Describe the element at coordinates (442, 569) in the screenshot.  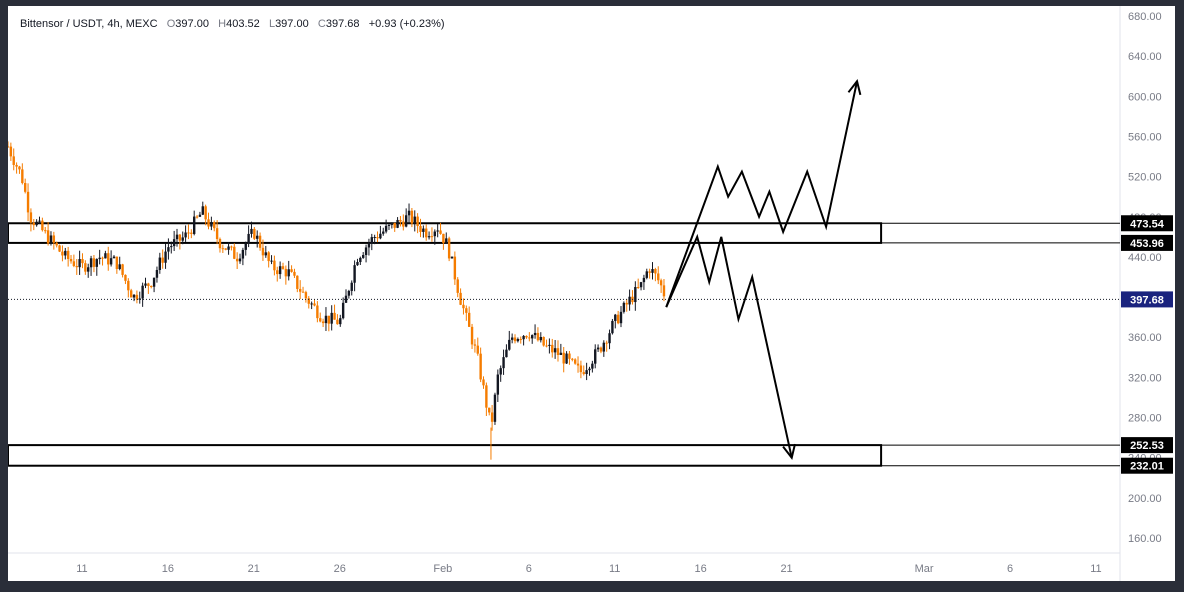
I see `x-tick-label: Feb` at that location.